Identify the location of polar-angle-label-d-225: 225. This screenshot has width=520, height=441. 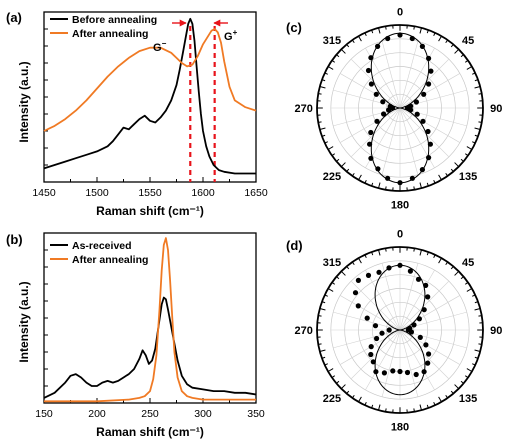
(332, 399).